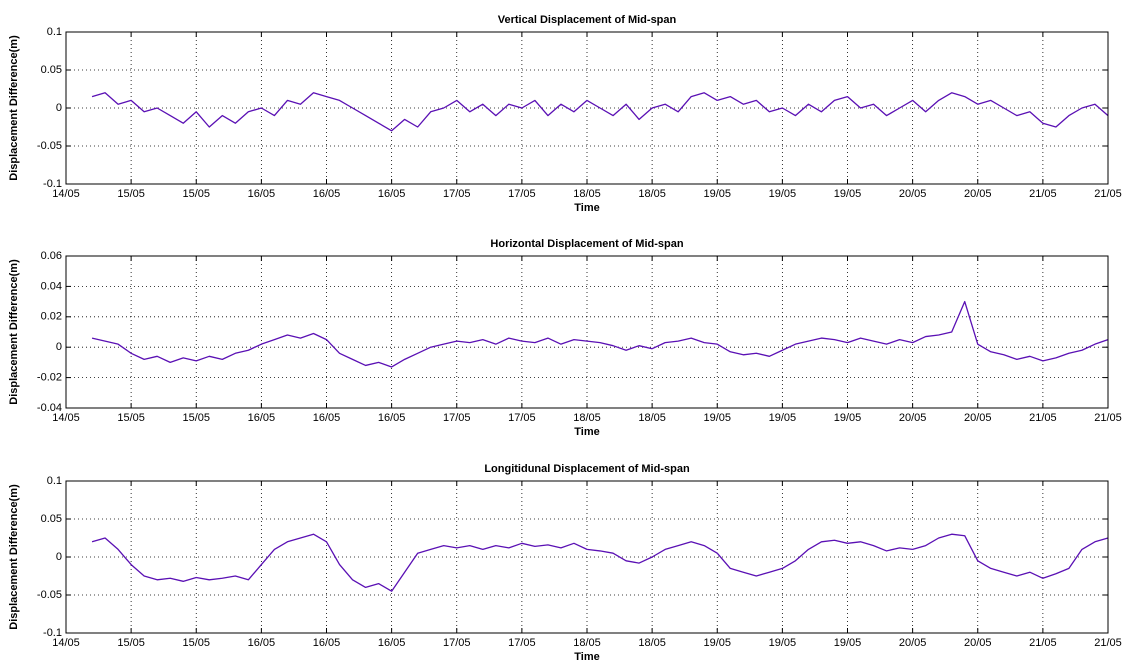 Image resolution: width=1125 pixels, height=672 pixels. What do you see at coordinates (49, 408) in the screenshot?
I see `y-tick-label: -0.04` at bounding box center [49, 408].